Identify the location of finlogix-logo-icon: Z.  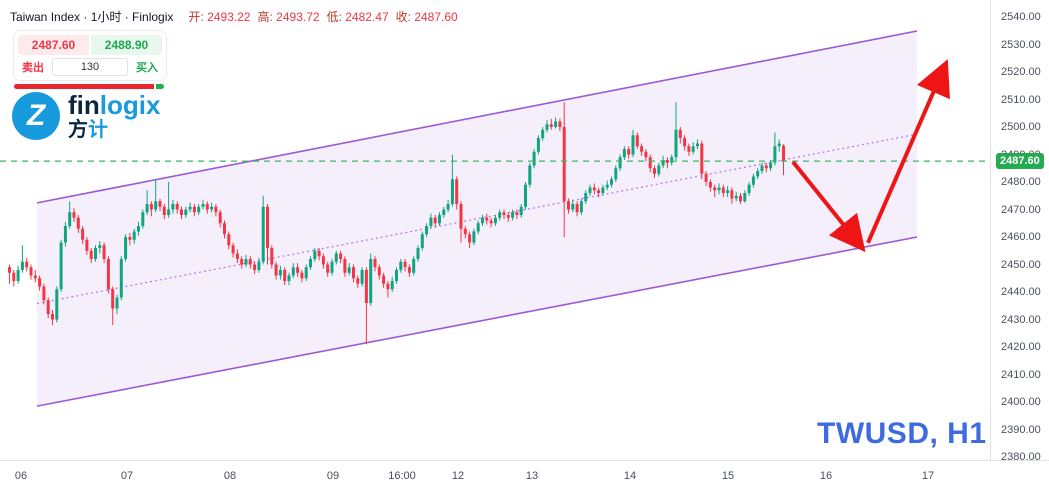
(36, 116).